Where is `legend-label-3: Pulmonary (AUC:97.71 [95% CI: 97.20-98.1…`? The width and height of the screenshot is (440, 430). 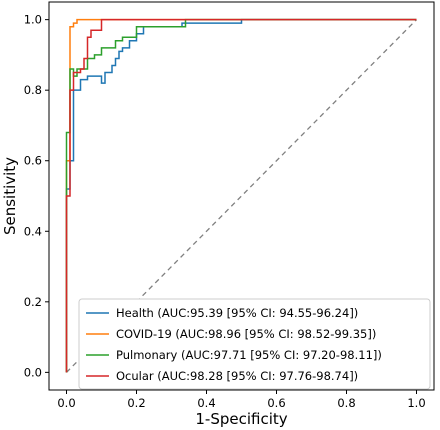
legend-label-3: Pulmonary (AUC:97.71 [95% CI: 97.20-98.1… is located at coordinates (249, 355).